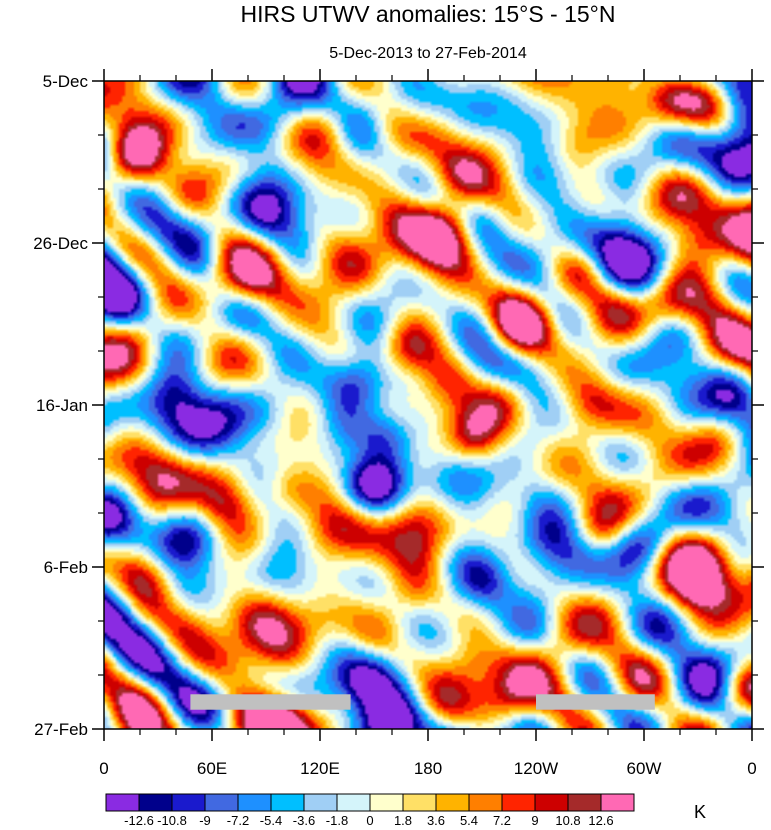  What do you see at coordinates (534, 820) in the screenshot?
I see `colorbar-label: 9` at bounding box center [534, 820].